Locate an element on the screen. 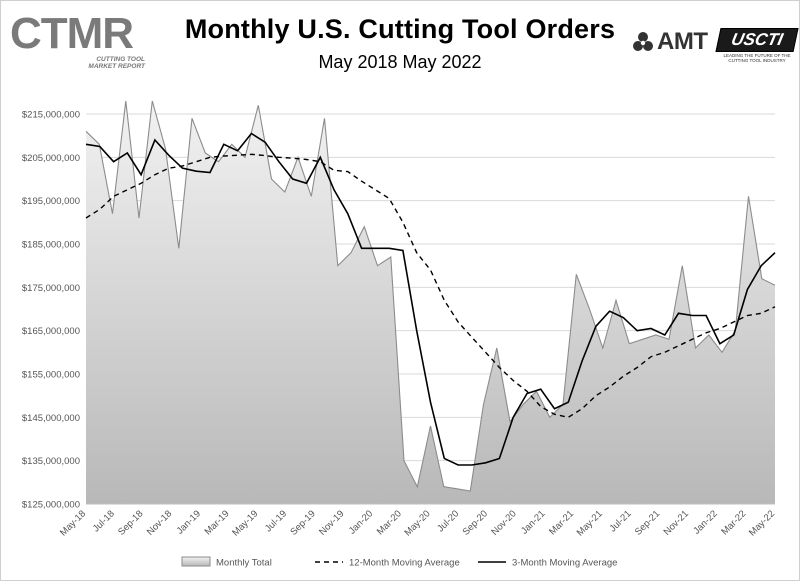 Image resolution: width=800 pixels, height=581 pixels. chart-title: Monthly U.S. Cutting Tool Orders is located at coordinates (400, 29).